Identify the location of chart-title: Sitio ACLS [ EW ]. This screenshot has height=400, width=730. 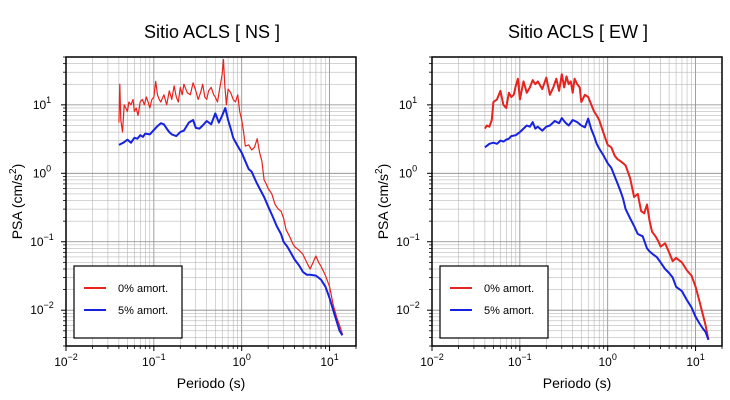
(578, 32).